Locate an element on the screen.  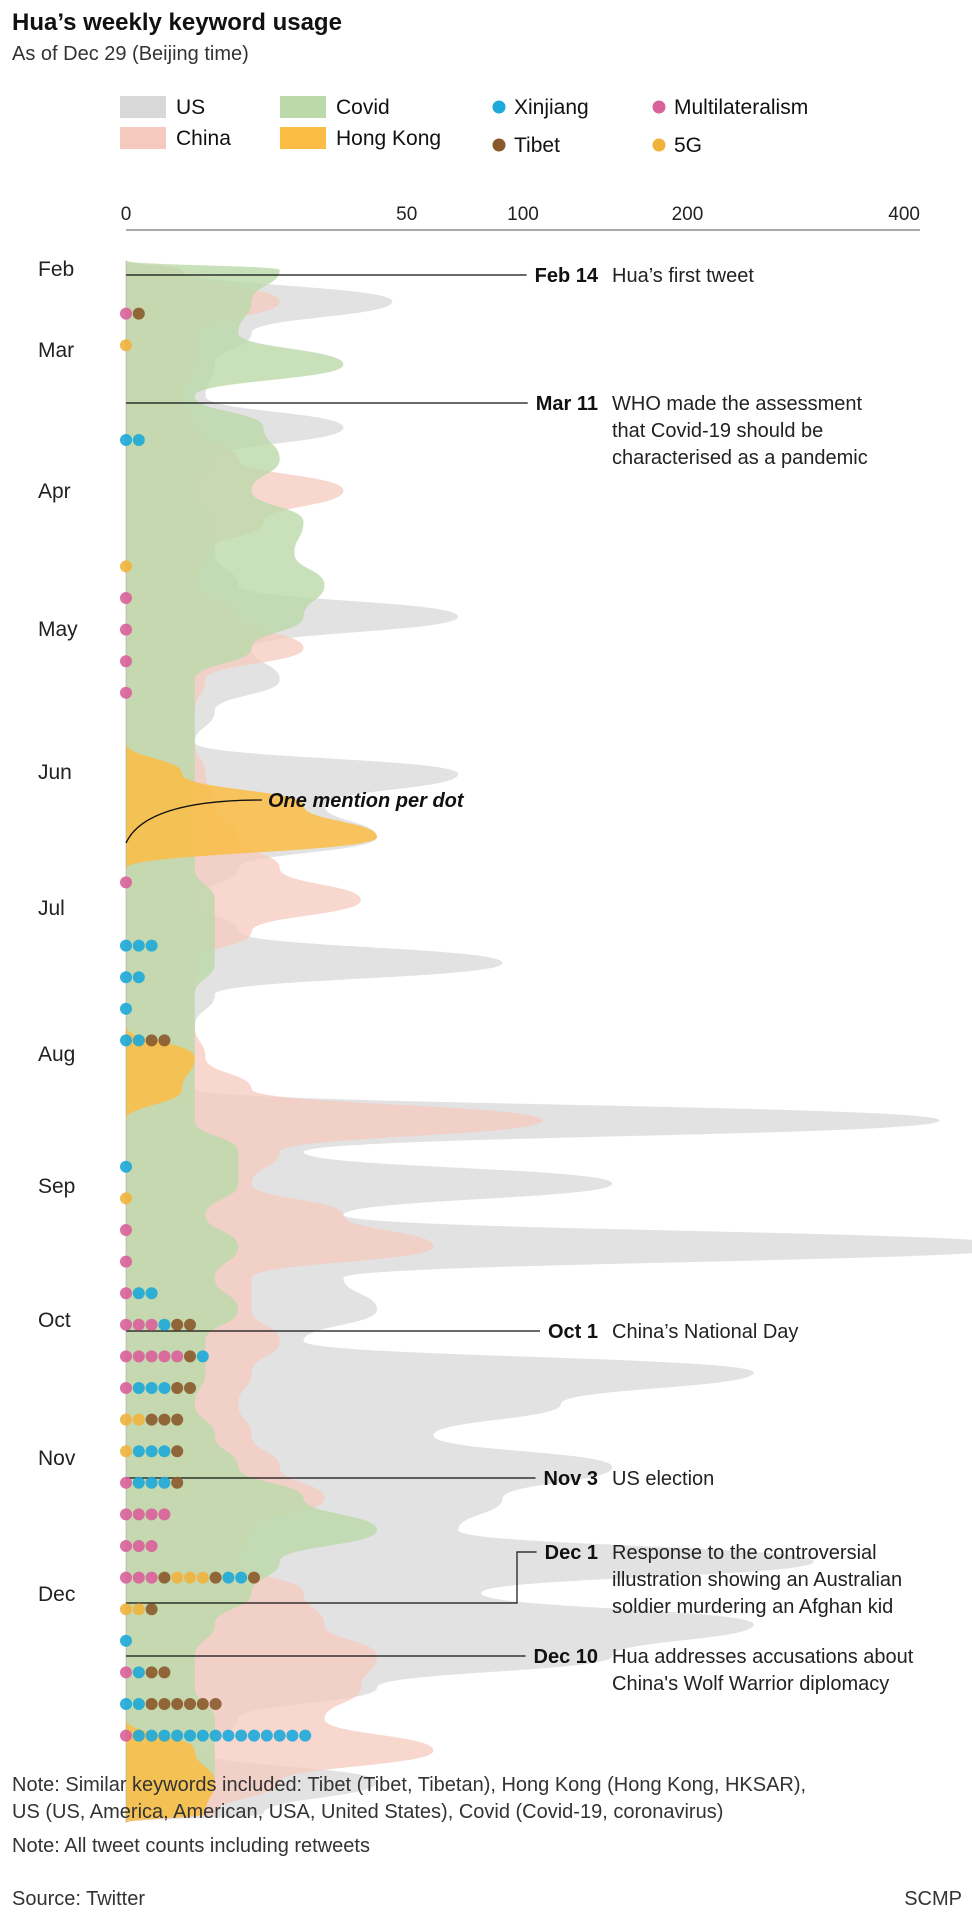
x-tick-label-400: 400 is located at coordinates (904, 214).